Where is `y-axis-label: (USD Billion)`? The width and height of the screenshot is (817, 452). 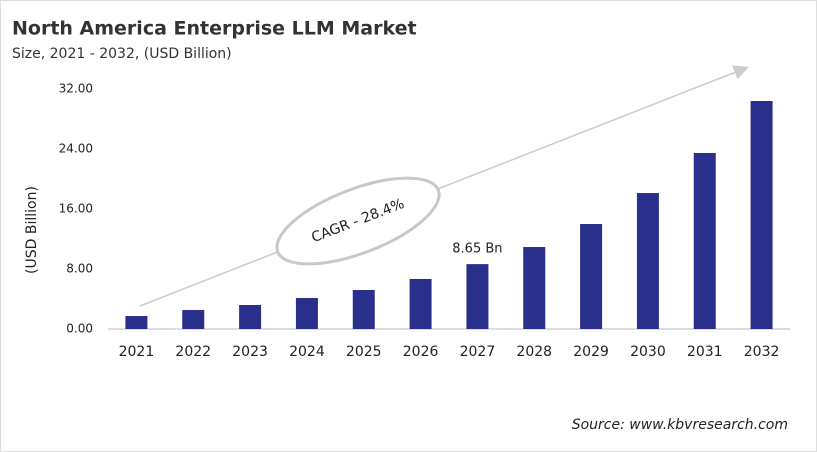
y-axis-label: (USD Billion) is located at coordinates (32, 230).